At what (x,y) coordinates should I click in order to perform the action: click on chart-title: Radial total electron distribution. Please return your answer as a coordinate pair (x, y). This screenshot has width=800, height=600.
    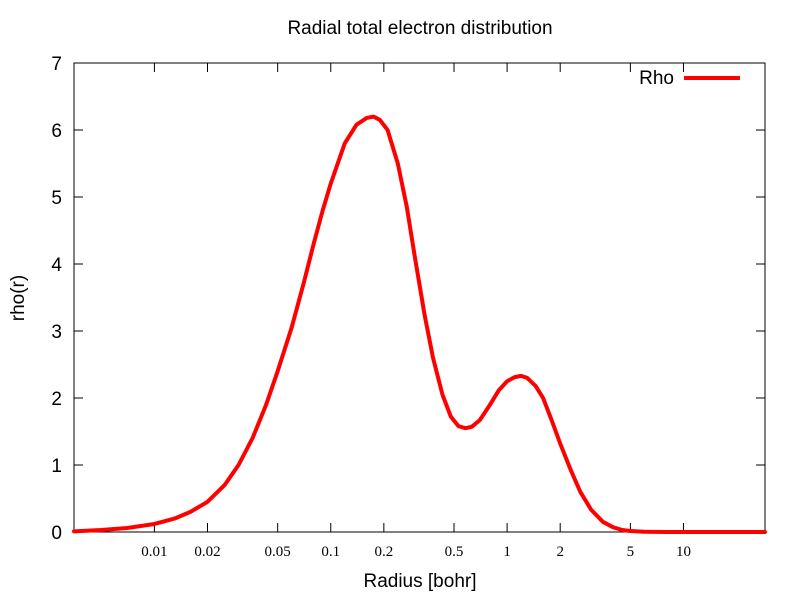
    Looking at the image, I should click on (419, 28).